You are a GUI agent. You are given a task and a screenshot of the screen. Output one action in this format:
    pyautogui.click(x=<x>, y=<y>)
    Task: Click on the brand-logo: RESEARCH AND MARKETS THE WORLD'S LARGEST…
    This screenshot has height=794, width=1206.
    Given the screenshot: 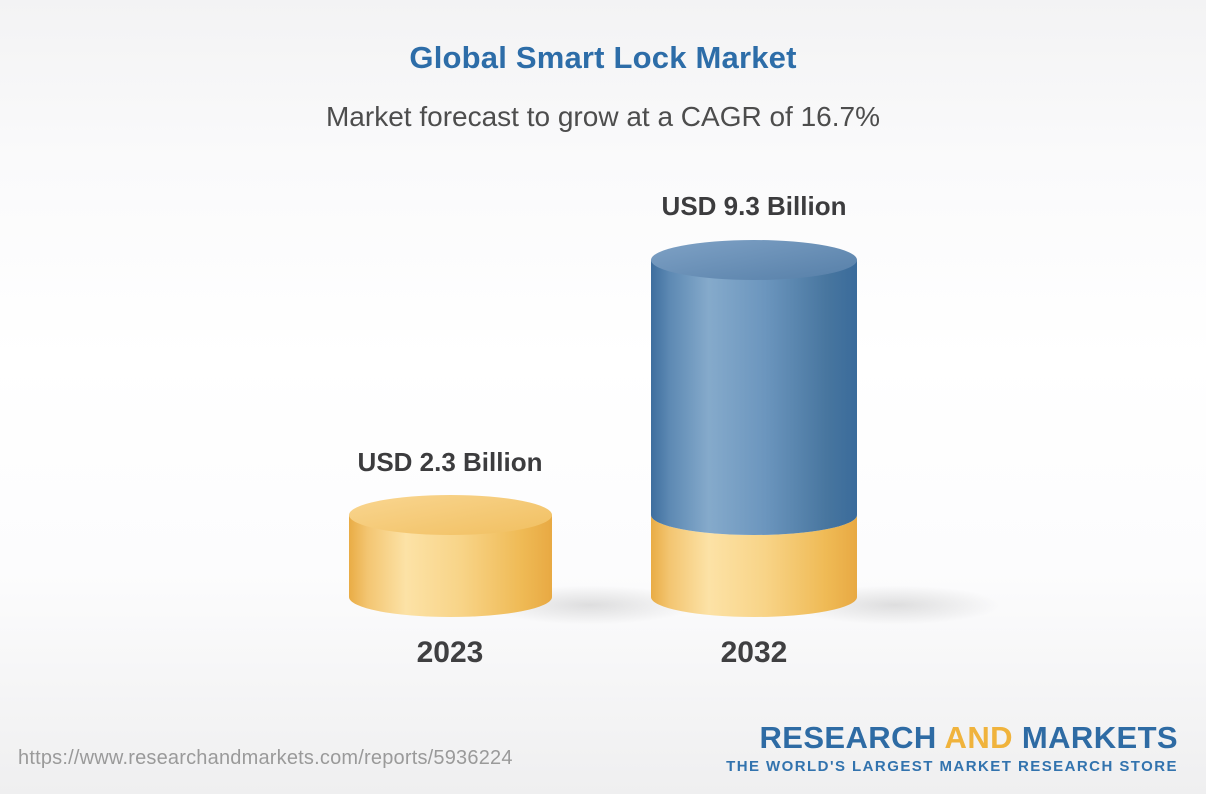 What is the action you would take?
    pyautogui.click(x=952, y=748)
    